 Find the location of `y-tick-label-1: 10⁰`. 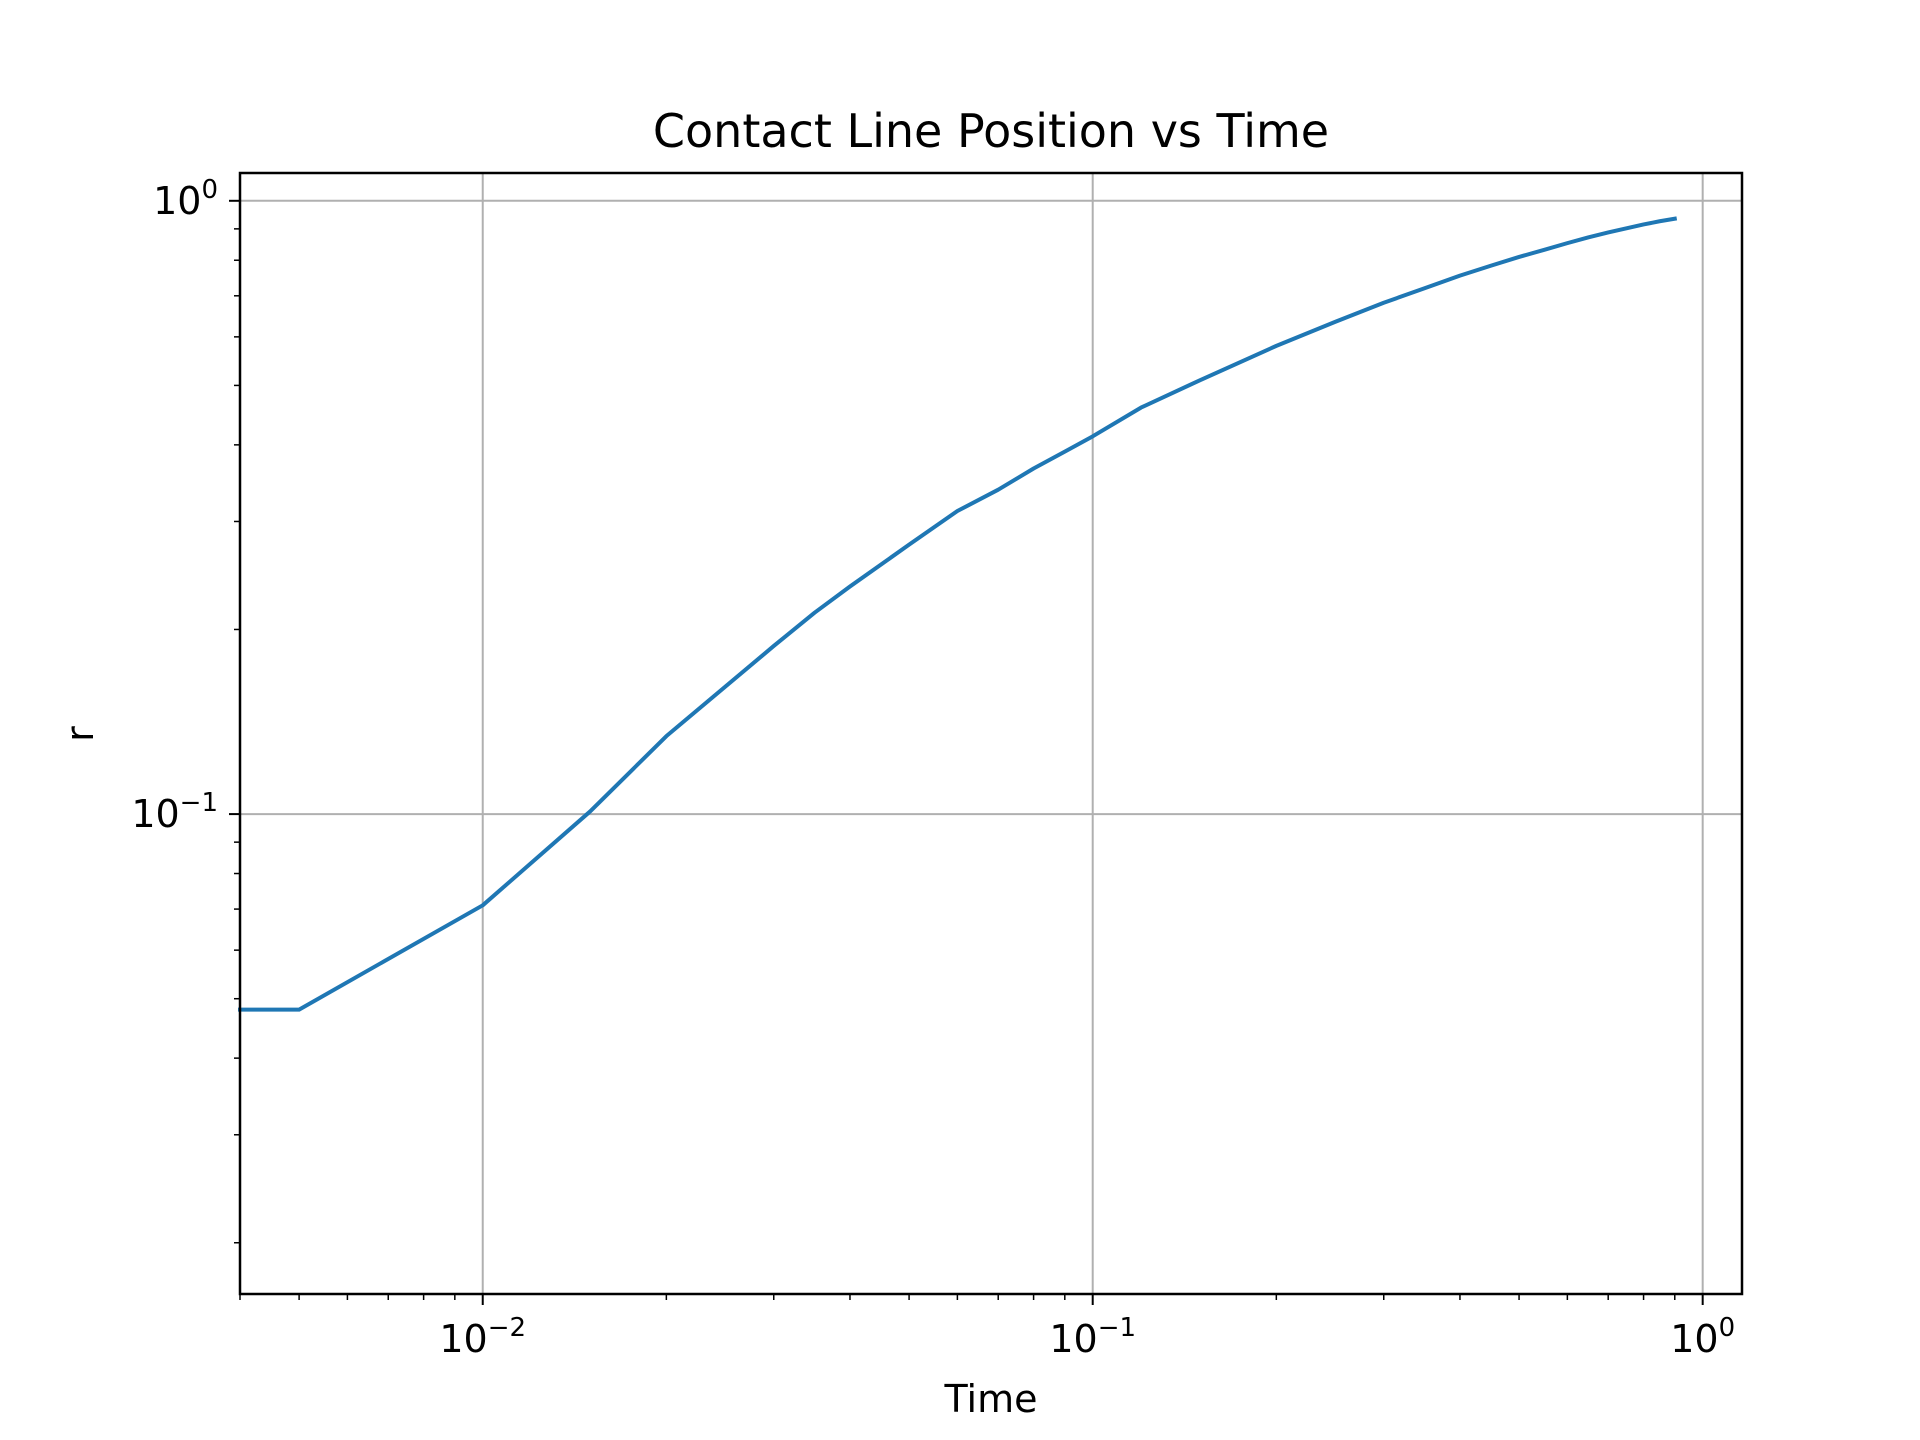

y-tick-label-1: 10⁰ is located at coordinates (185, 199).